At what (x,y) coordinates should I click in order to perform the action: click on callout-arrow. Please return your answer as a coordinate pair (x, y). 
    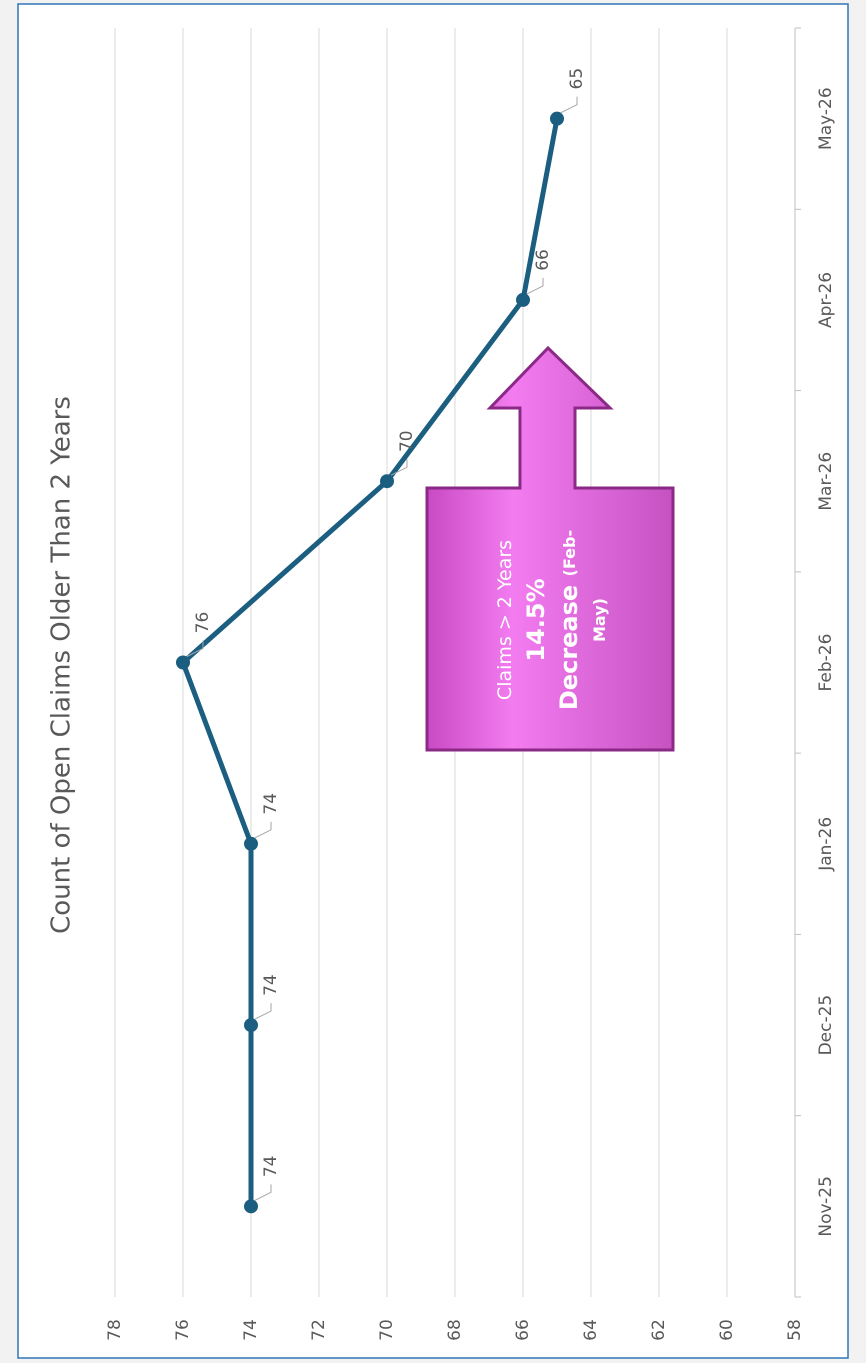
    Looking at the image, I should click on (550, 548).